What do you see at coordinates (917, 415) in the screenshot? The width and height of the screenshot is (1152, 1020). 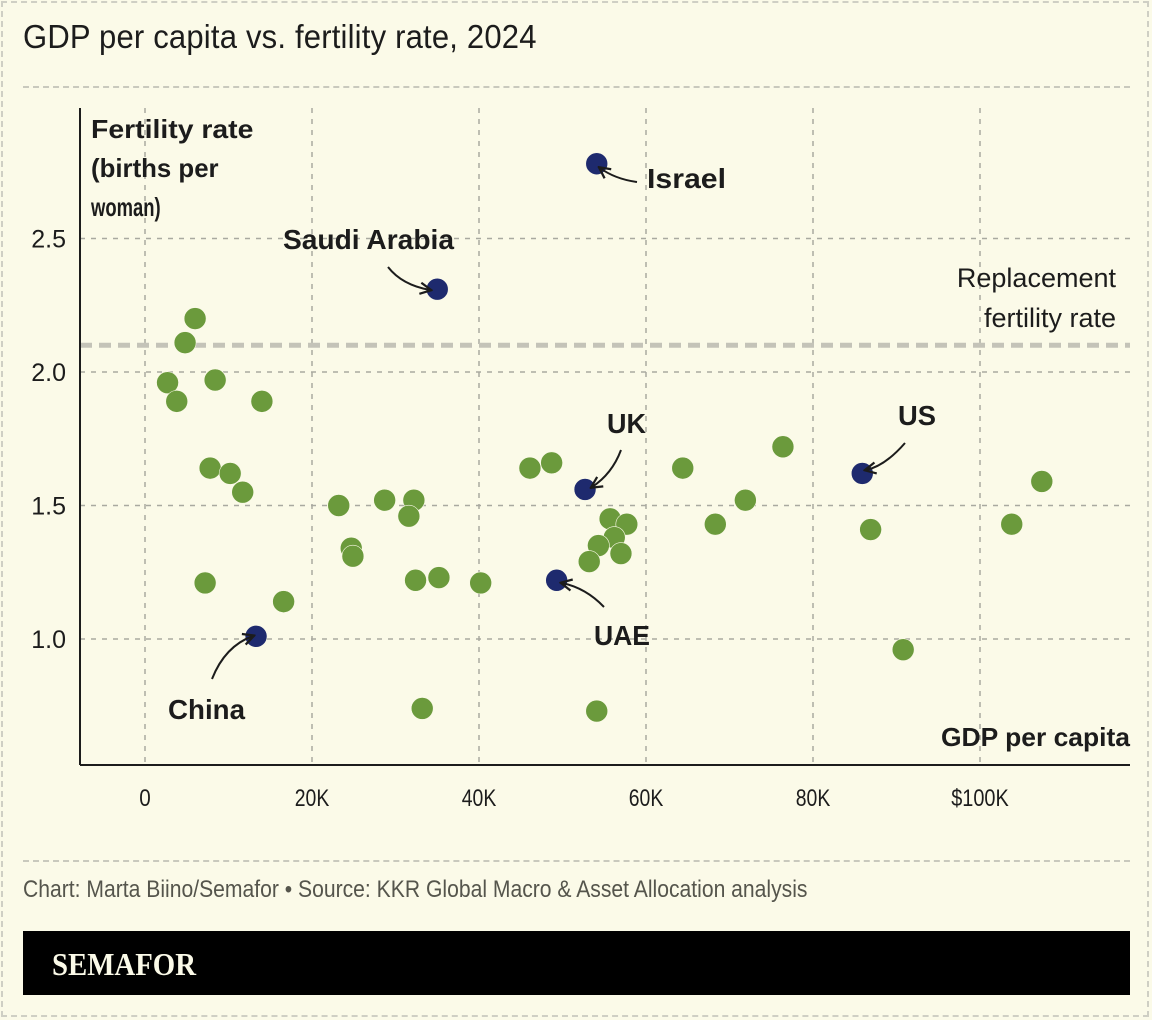 I see `annotation-label-us: US` at bounding box center [917, 415].